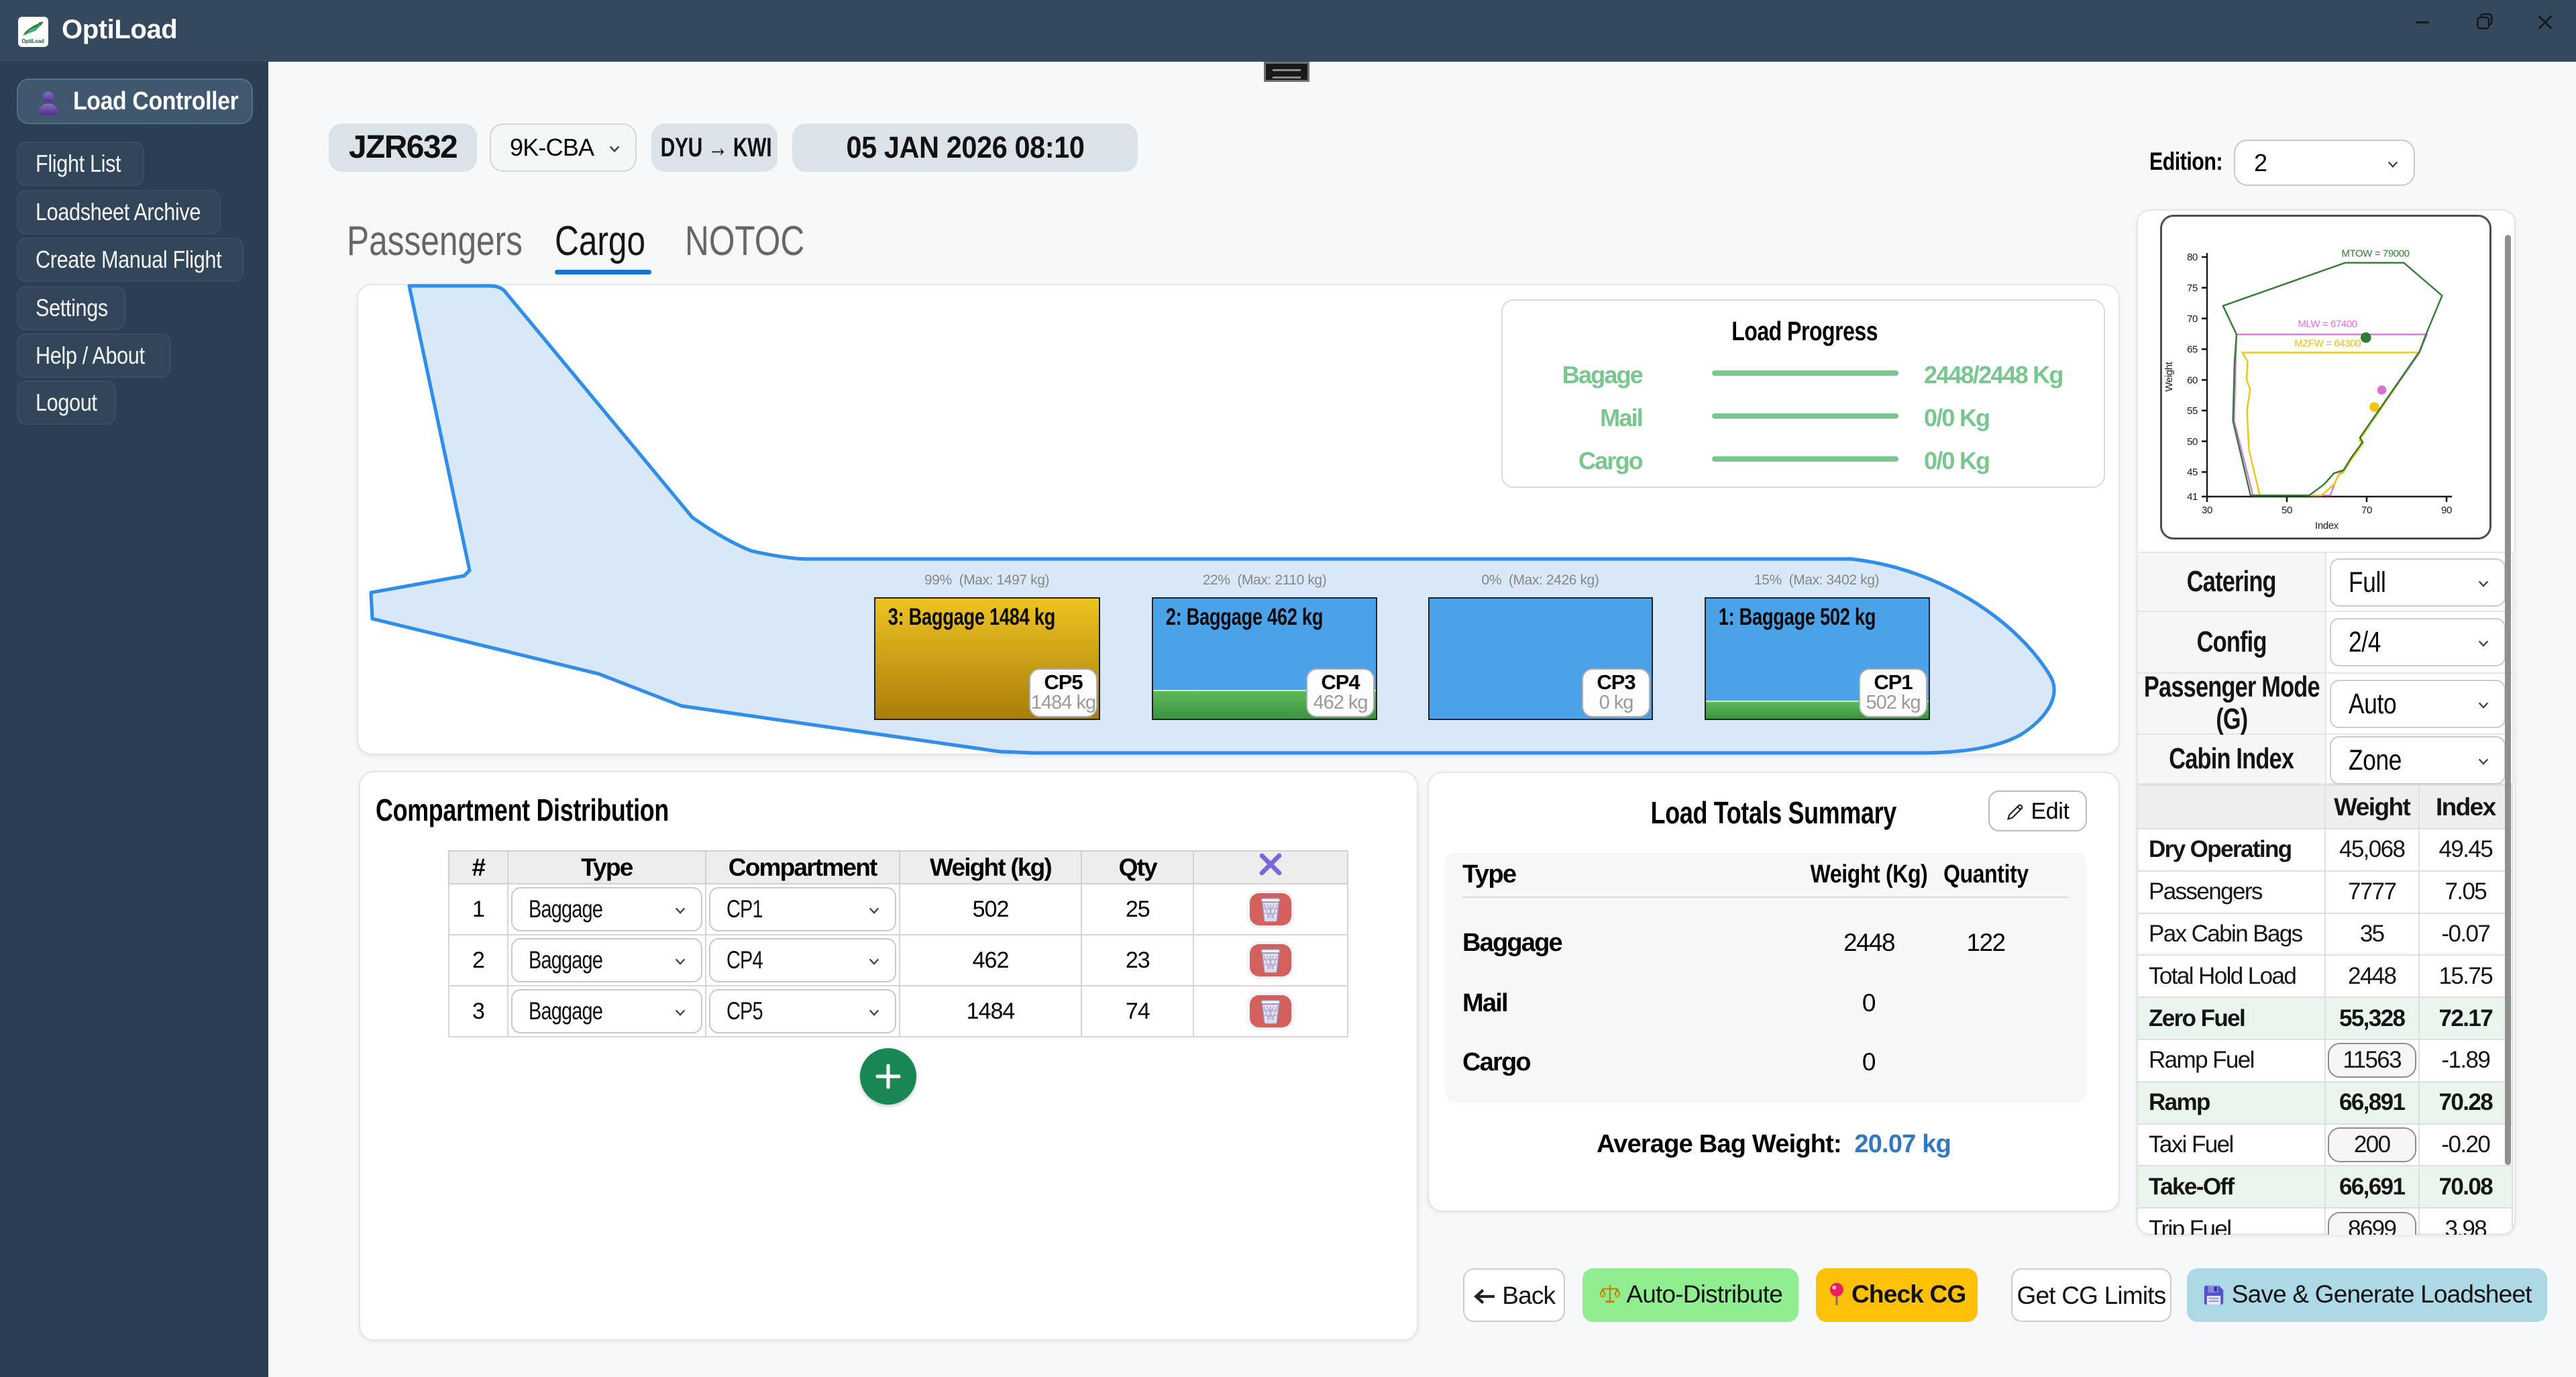 This screenshot has width=2576, height=1377. What do you see at coordinates (2192, 411) in the screenshot?
I see `svg-text: 55` at bounding box center [2192, 411].